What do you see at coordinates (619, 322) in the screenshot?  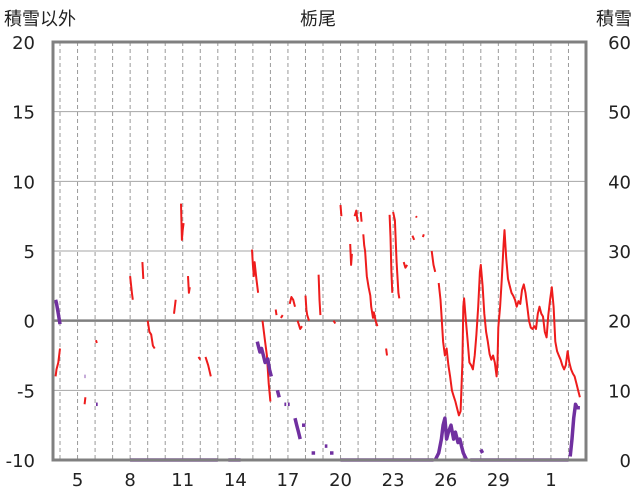 I see `y-right-tick-label: 20` at bounding box center [619, 322].